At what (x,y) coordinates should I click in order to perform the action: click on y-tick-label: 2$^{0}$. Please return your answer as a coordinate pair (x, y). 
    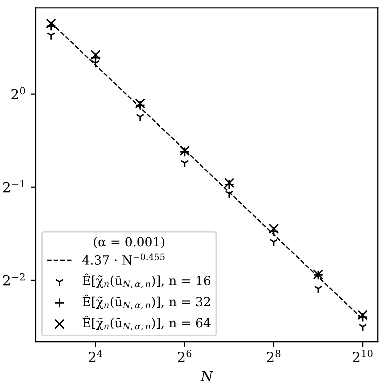
    Looking at the image, I should click on (19, 93).